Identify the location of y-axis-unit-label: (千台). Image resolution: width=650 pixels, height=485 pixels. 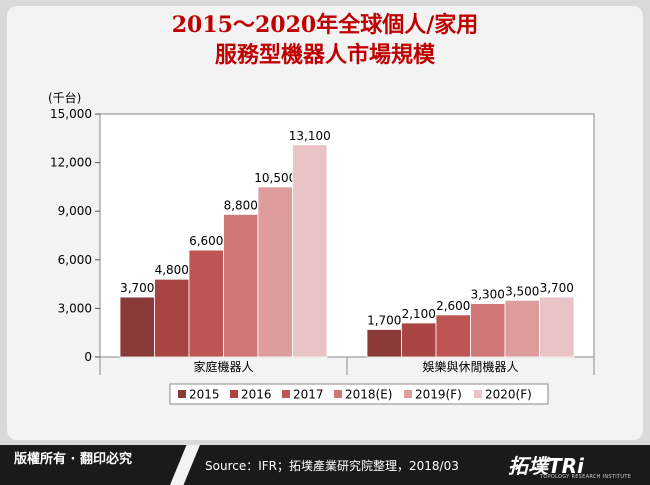
(65, 98).